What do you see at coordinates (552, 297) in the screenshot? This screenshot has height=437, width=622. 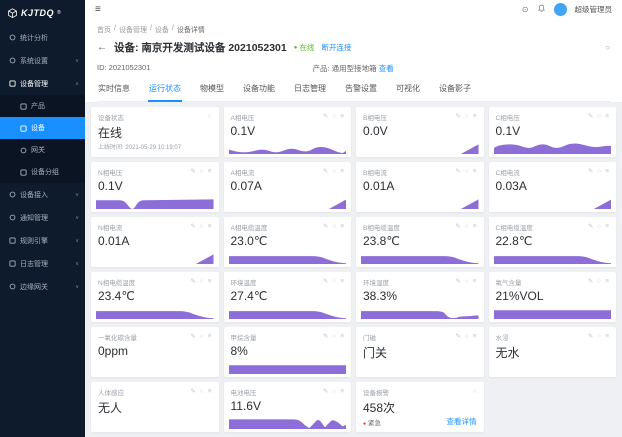 I see `metric-card-15: 氧气含量 ✎ ○ ≡ 21%VOL` at bounding box center [552, 297].